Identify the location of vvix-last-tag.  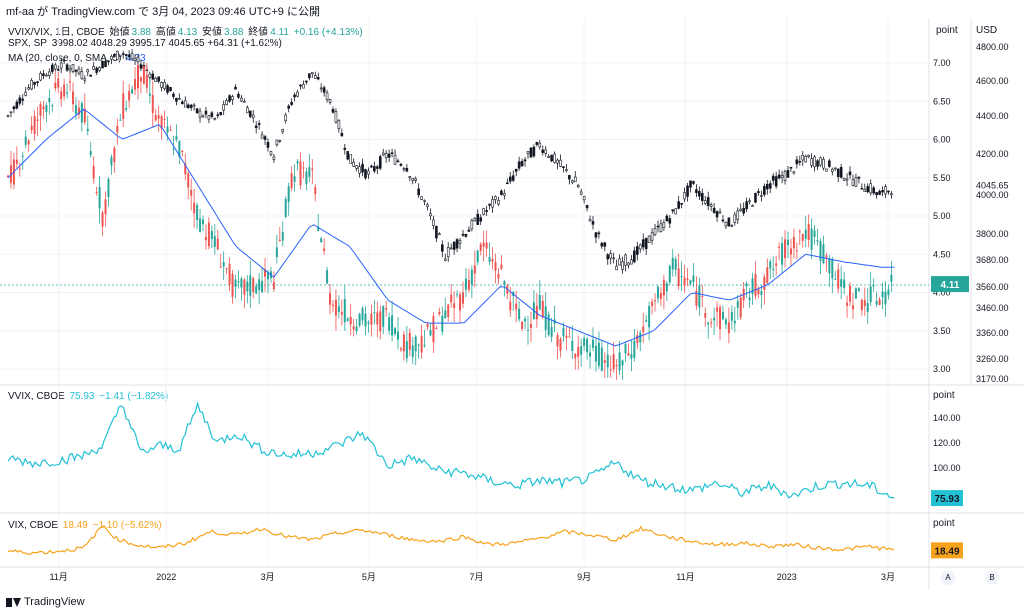
(947, 498).